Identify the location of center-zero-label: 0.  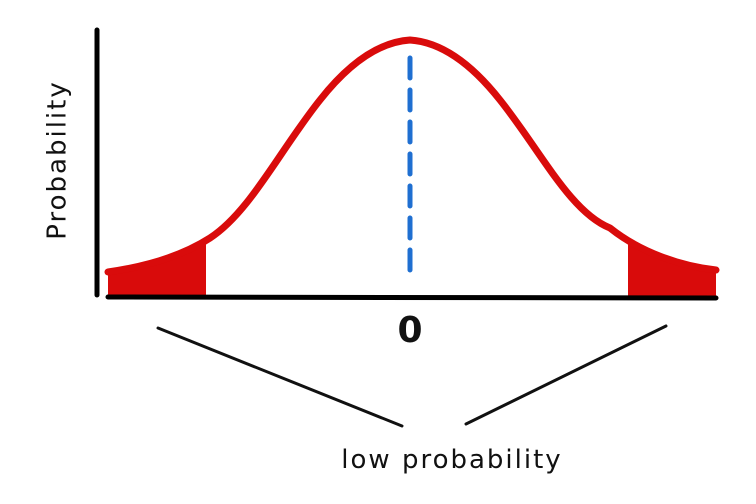
(409, 330).